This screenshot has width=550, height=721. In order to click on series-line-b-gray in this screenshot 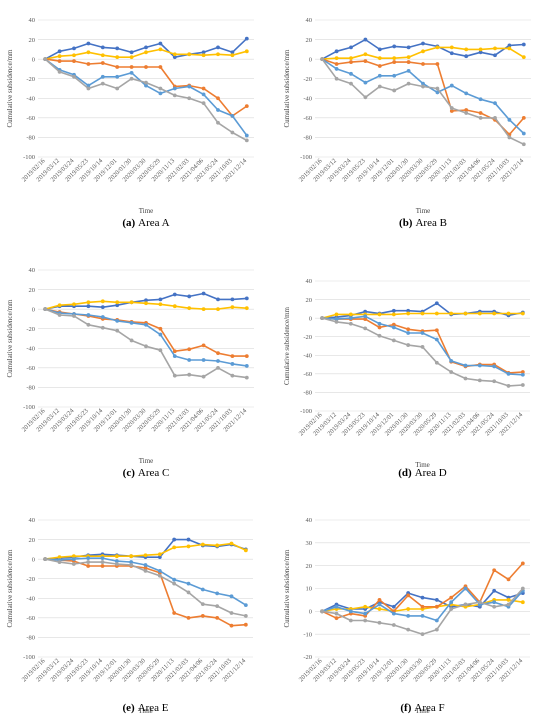, I will do `click(423, 102)`.